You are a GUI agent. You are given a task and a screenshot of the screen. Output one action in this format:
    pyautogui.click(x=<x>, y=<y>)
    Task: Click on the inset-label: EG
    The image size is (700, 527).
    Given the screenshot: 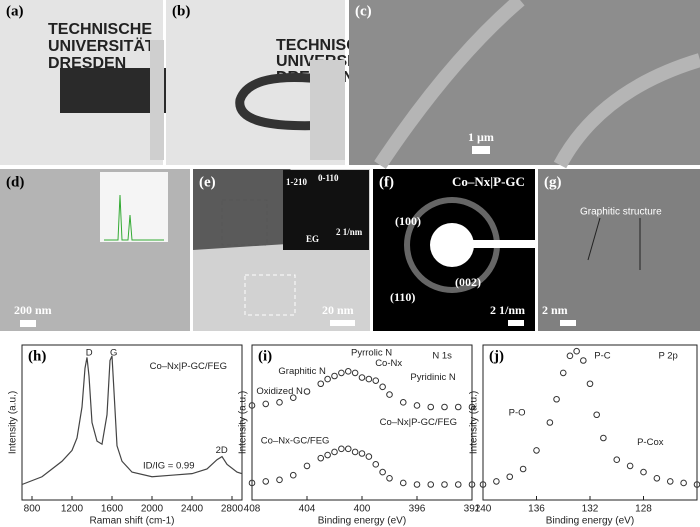 What is the action you would take?
    pyautogui.click(x=312, y=239)
    